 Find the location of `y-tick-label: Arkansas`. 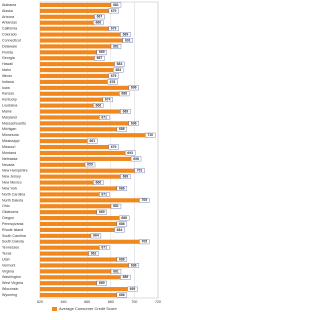

y-tick-label: Arkansas is located at coordinates (9, 23).